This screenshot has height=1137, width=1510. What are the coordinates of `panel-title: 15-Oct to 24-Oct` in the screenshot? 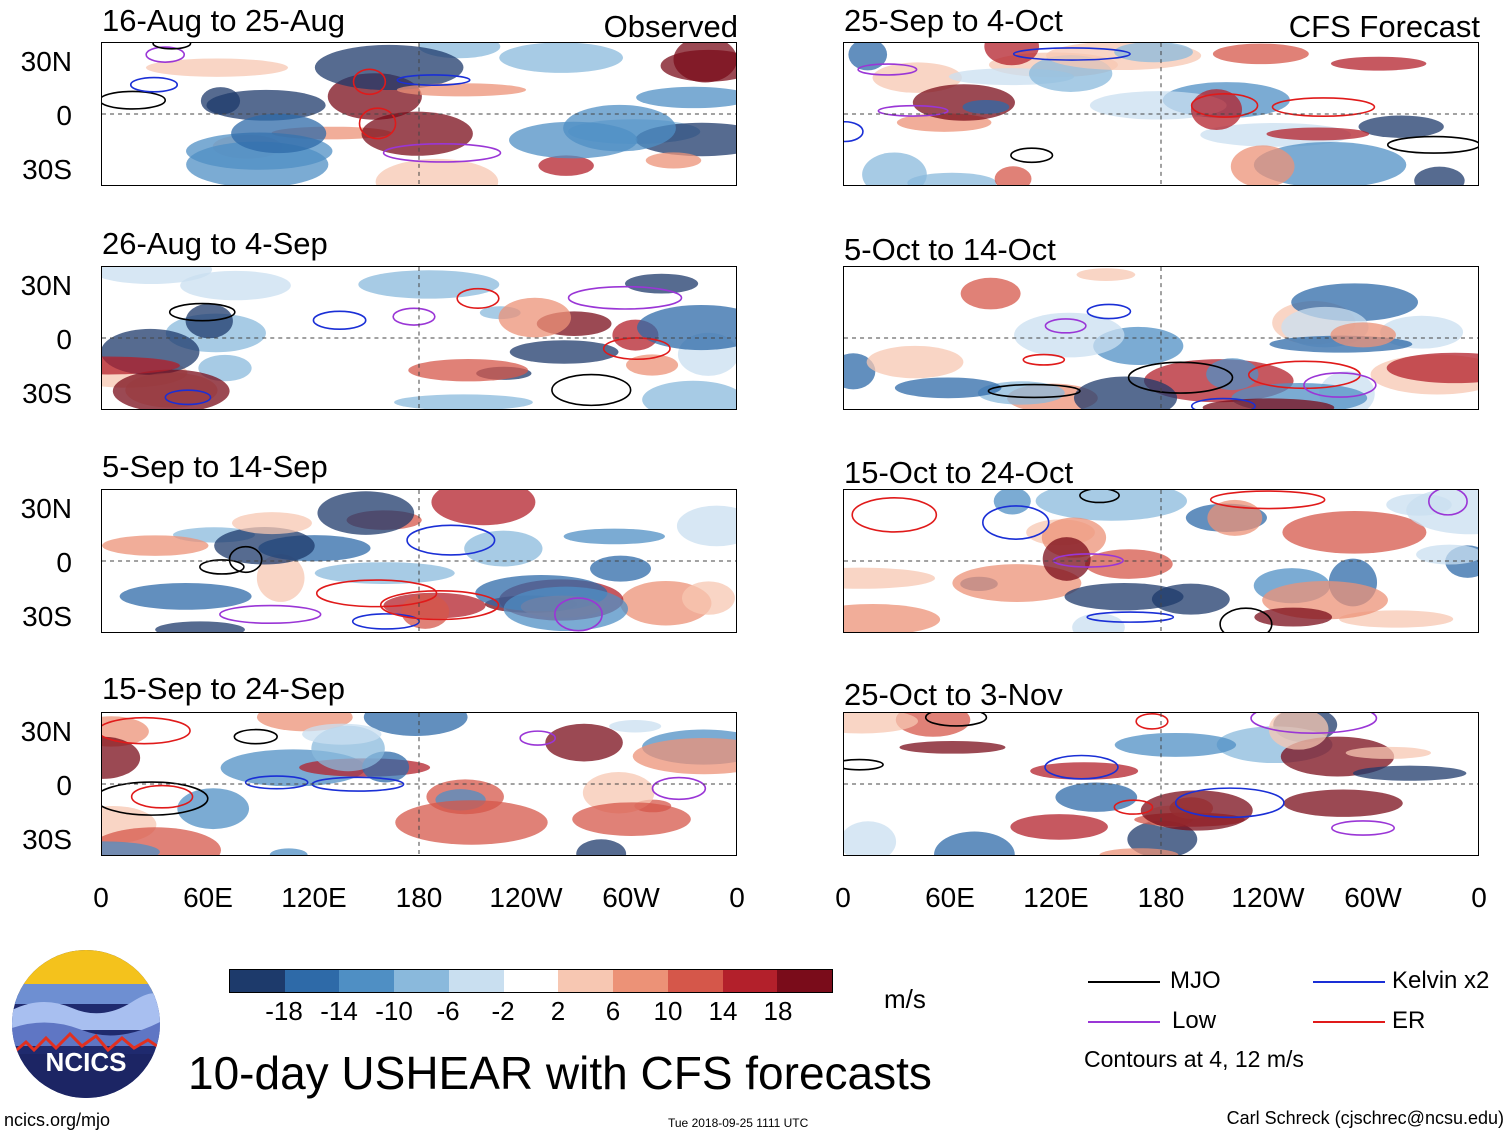 It's located at (959, 472).